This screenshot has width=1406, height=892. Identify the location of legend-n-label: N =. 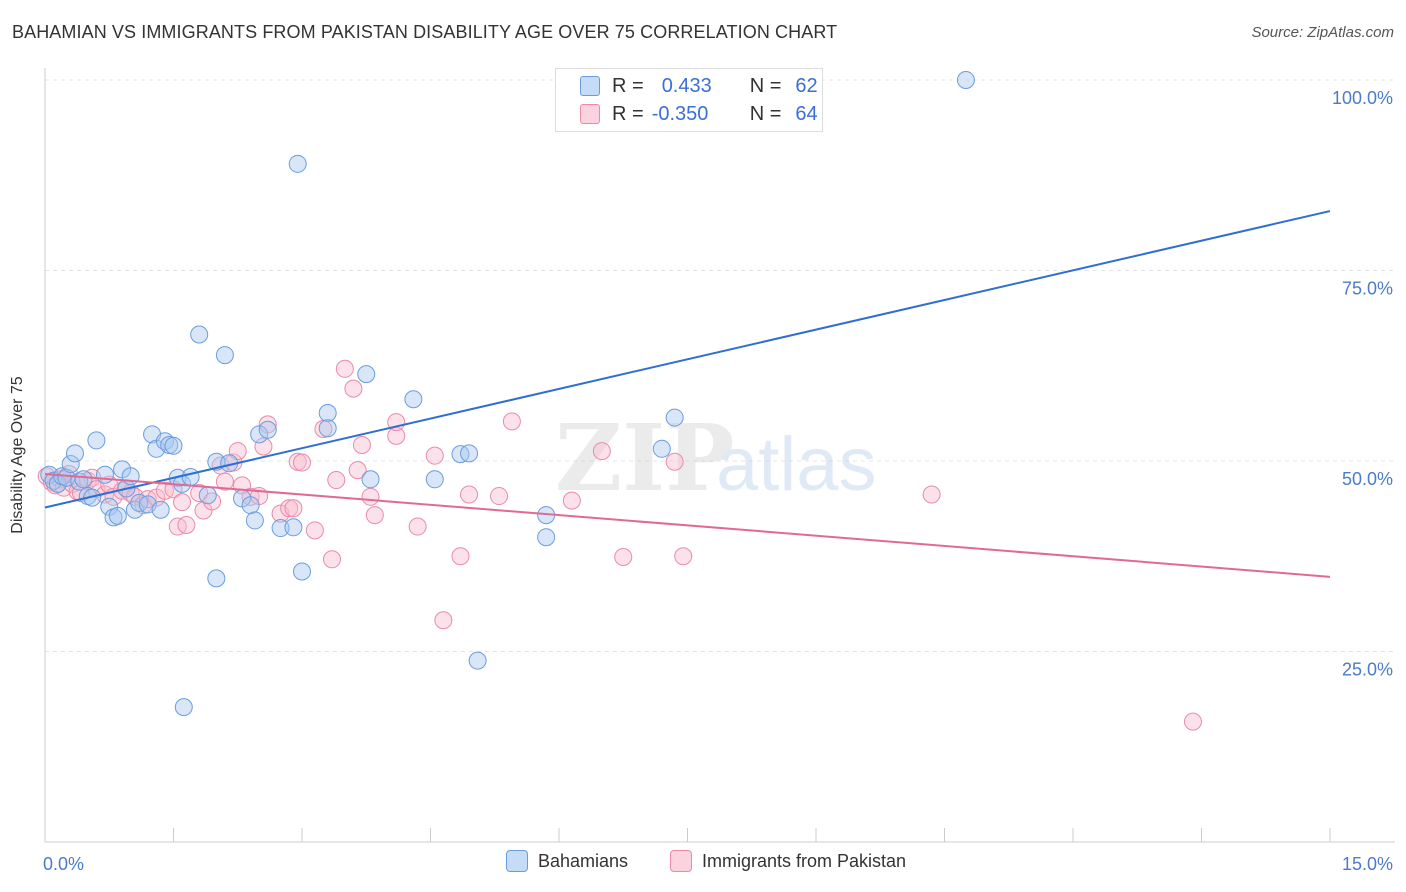
(765, 113).